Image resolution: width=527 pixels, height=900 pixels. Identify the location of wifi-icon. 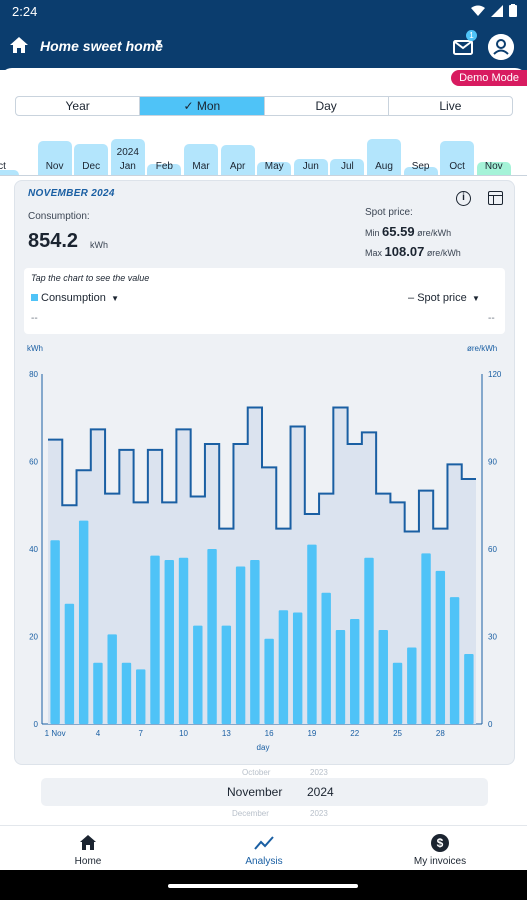
(478, 10).